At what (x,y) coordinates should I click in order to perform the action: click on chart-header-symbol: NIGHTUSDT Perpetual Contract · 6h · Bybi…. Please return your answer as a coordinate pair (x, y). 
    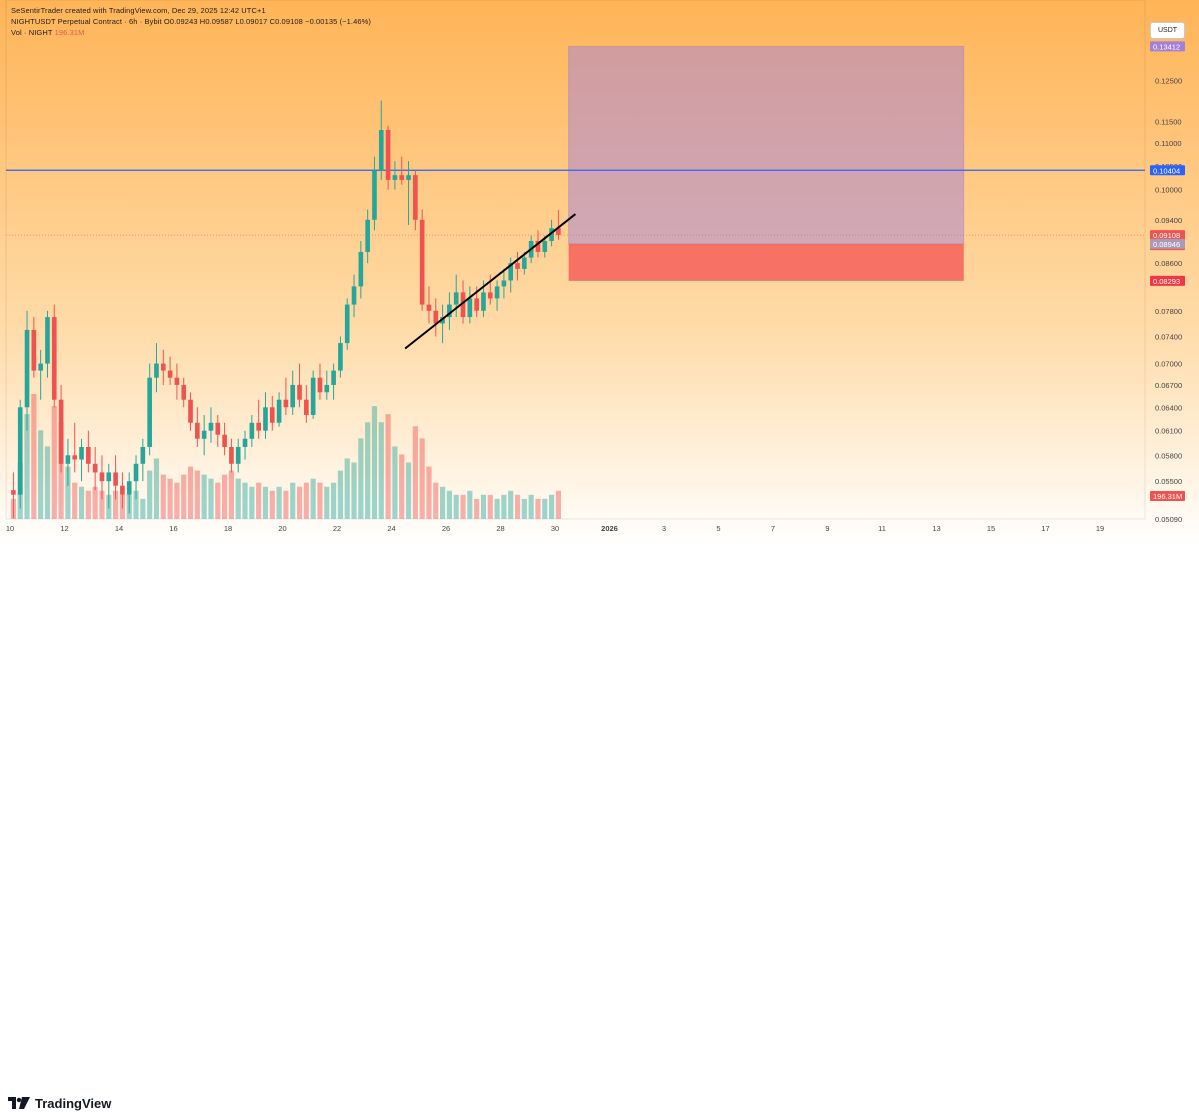
    Looking at the image, I should click on (191, 21).